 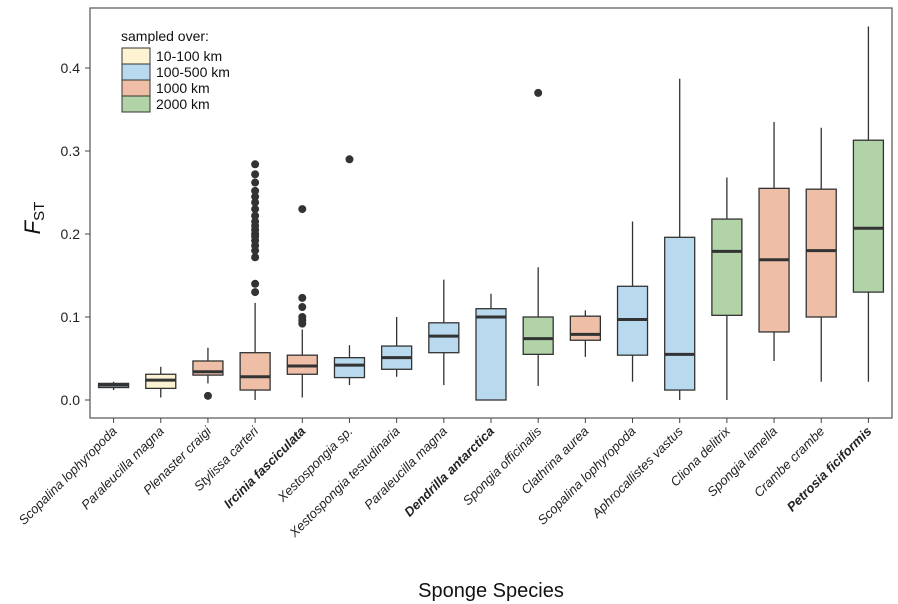 What do you see at coordinates (189, 56) in the screenshot?
I see `legend-label: 10-100 km` at bounding box center [189, 56].